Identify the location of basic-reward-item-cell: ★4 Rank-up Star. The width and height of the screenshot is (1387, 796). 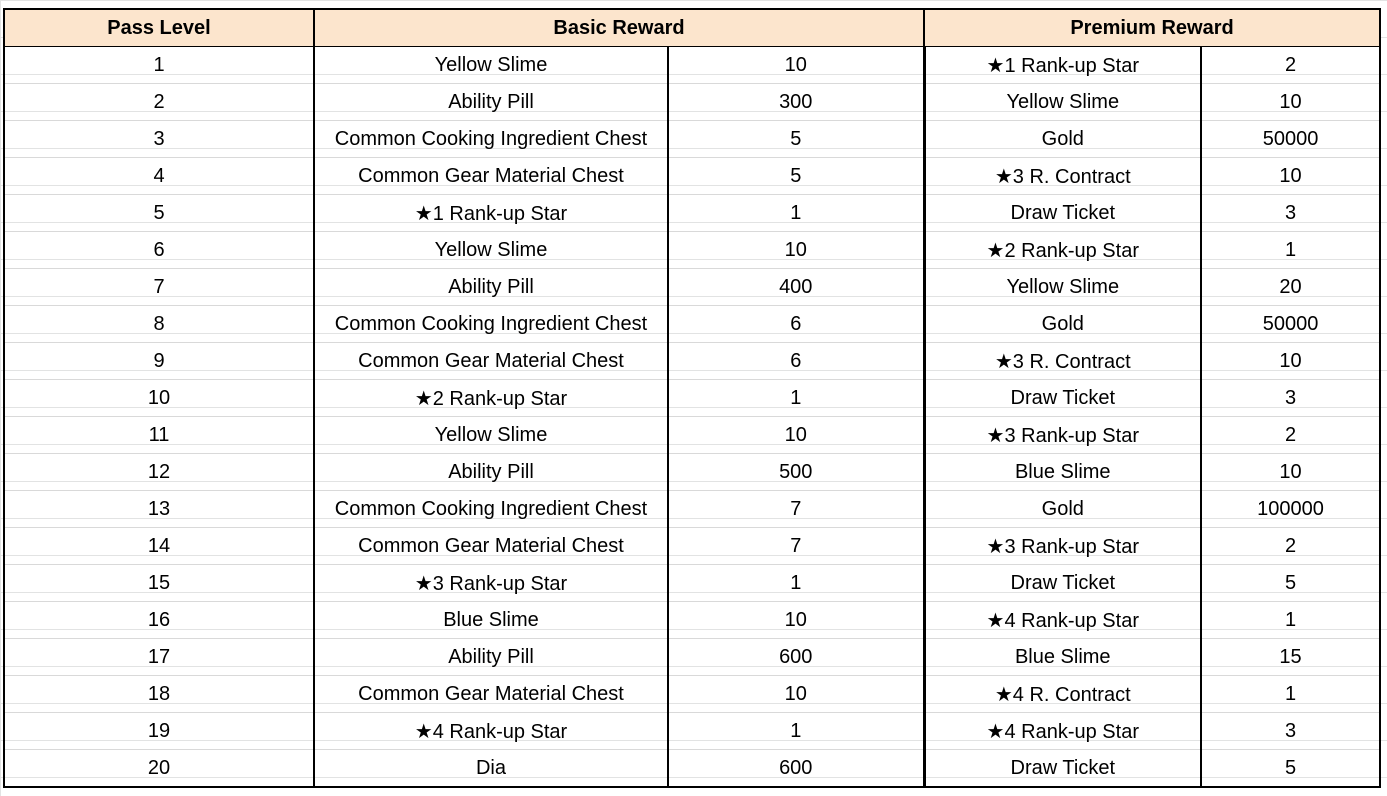
(491, 731).